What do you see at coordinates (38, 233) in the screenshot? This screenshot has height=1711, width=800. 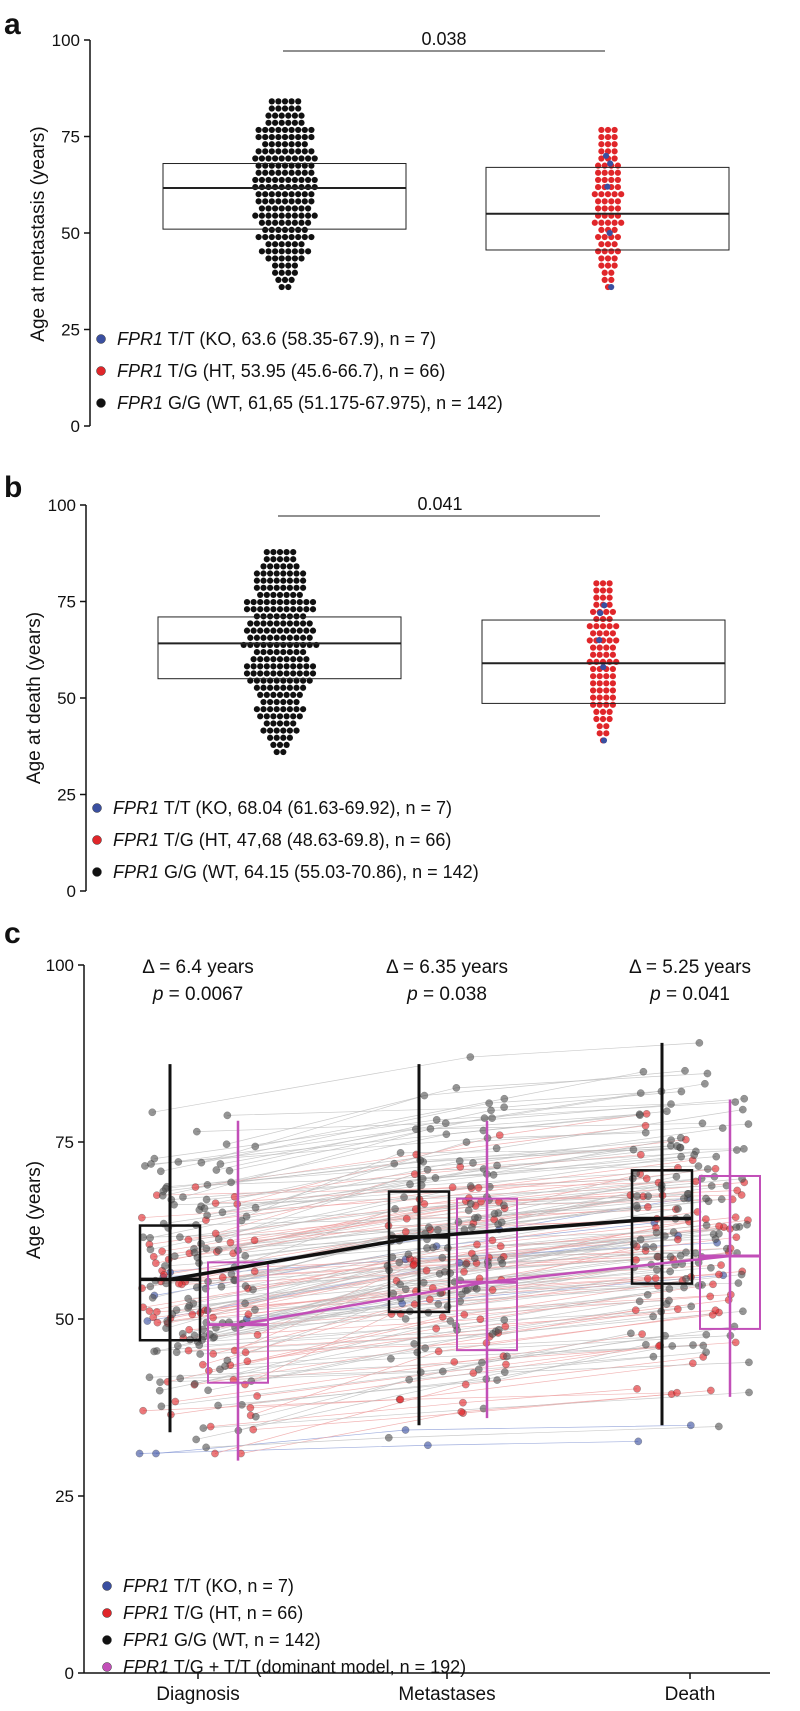 I see `panel-a-y-label: Age at metastasis (years)` at bounding box center [38, 233].